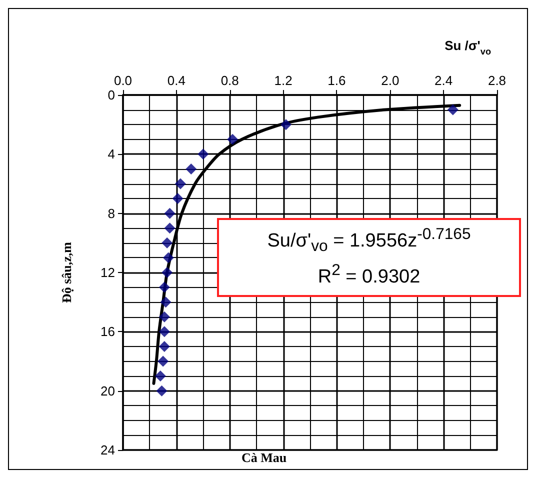  I want to click on y-tick-label: 4, so click(111, 154).